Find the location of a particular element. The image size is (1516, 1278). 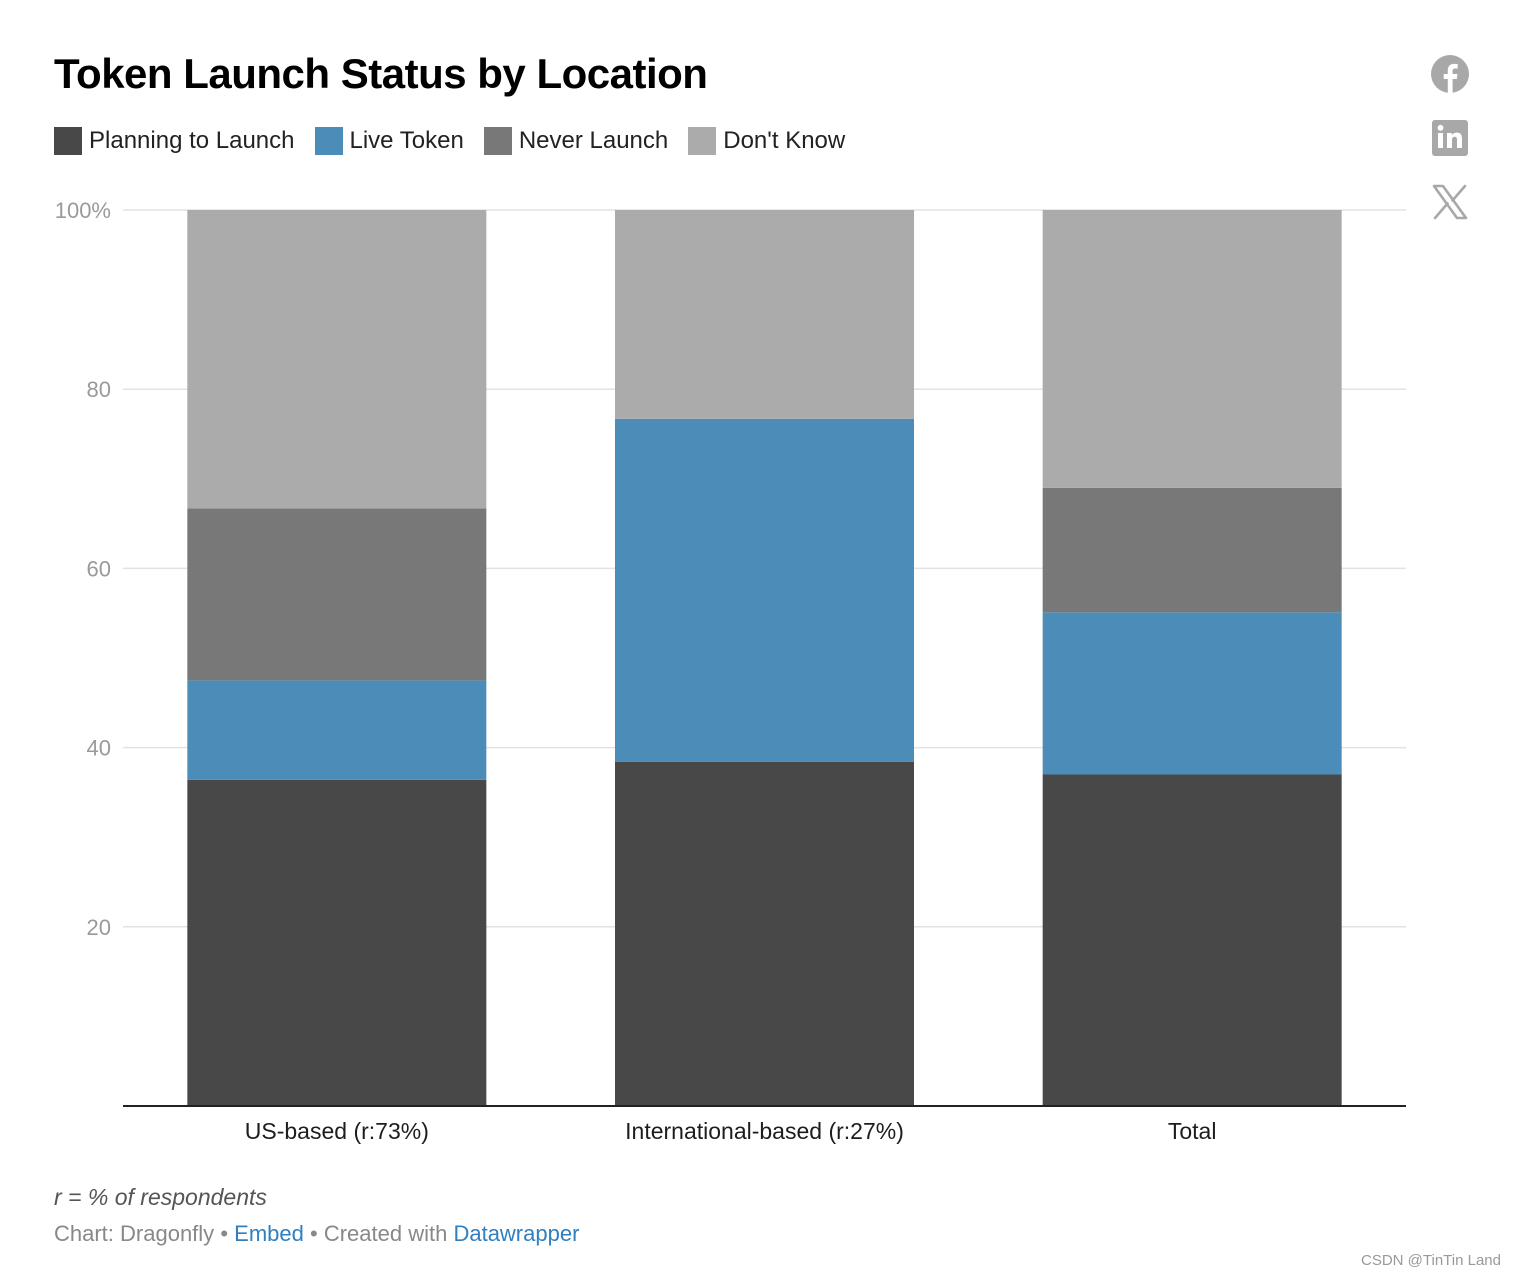

x-tick-label: US-based (r:73%) is located at coordinates (337, 1131).